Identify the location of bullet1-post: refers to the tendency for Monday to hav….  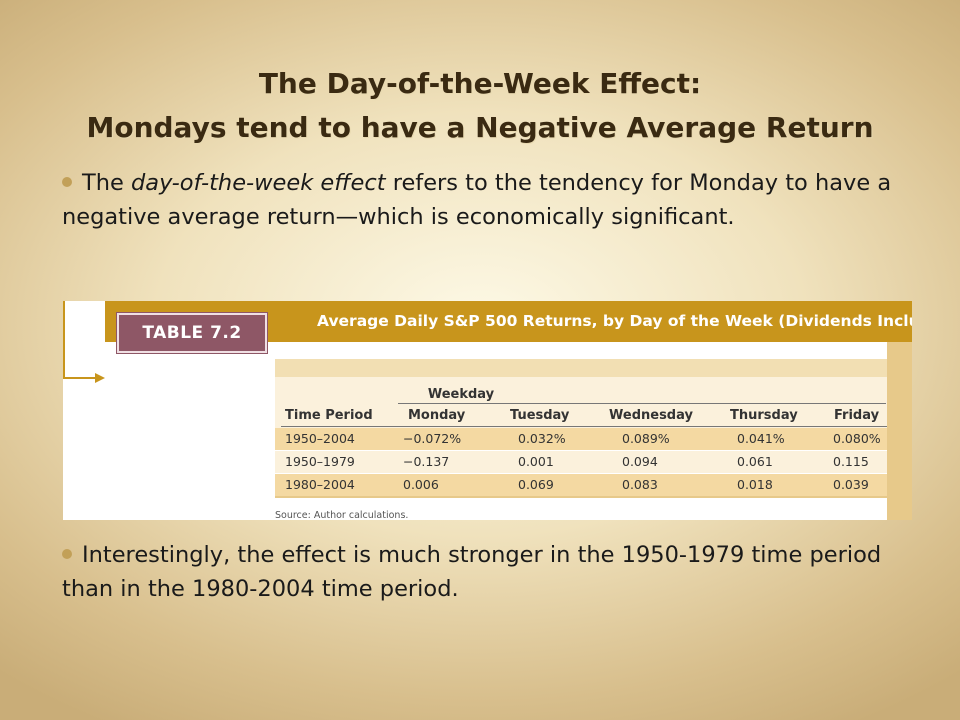
(477, 200).